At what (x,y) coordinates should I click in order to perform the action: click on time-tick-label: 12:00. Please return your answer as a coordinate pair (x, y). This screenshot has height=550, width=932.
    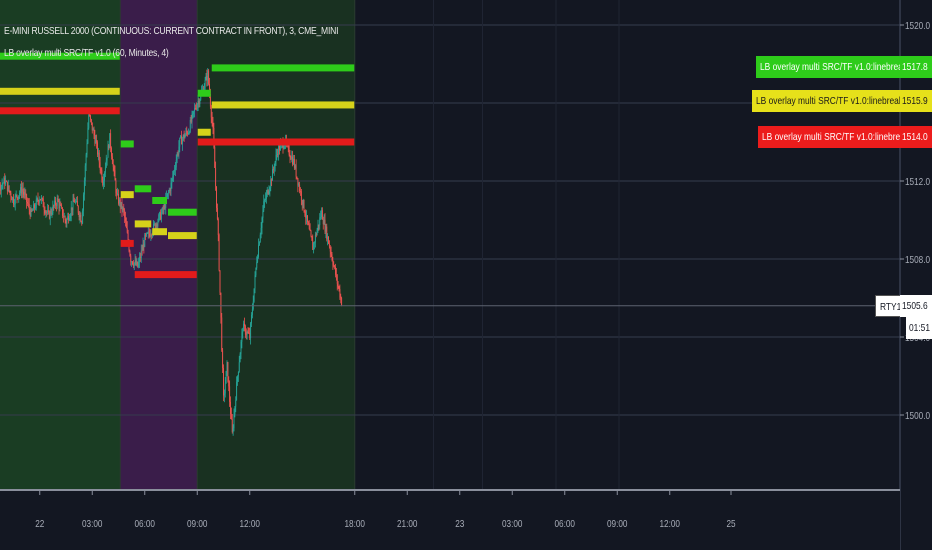
    Looking at the image, I should click on (250, 523).